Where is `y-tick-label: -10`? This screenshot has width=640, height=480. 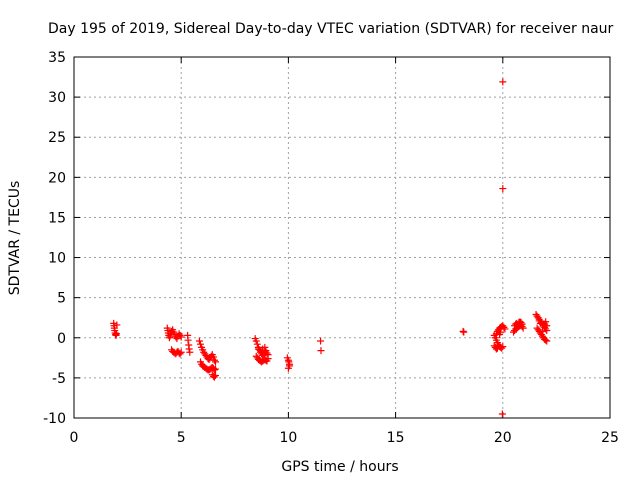 y-tick-label: -10 is located at coordinates (54, 419).